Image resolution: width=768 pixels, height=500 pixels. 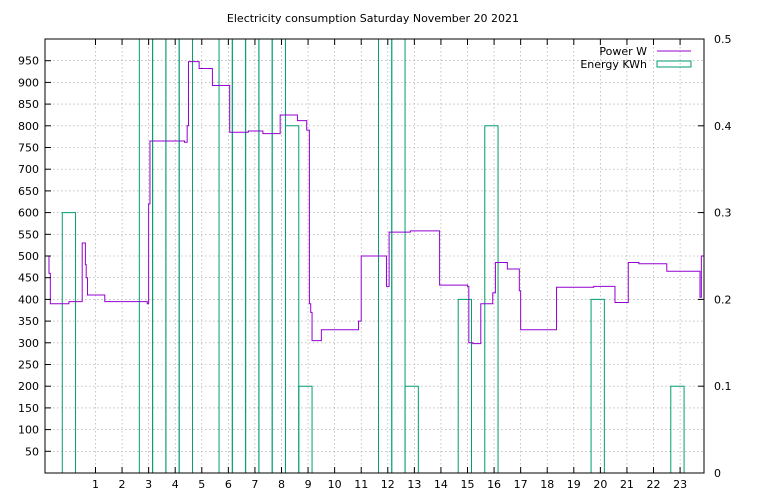 I want to click on x-tick-label: 20, so click(x=600, y=484).